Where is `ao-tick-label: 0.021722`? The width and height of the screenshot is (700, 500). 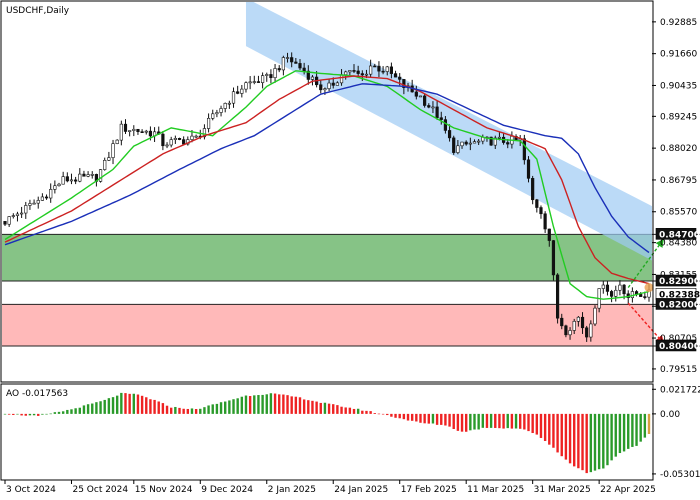 ao-tick-label: 0.021722 is located at coordinates (680, 390).